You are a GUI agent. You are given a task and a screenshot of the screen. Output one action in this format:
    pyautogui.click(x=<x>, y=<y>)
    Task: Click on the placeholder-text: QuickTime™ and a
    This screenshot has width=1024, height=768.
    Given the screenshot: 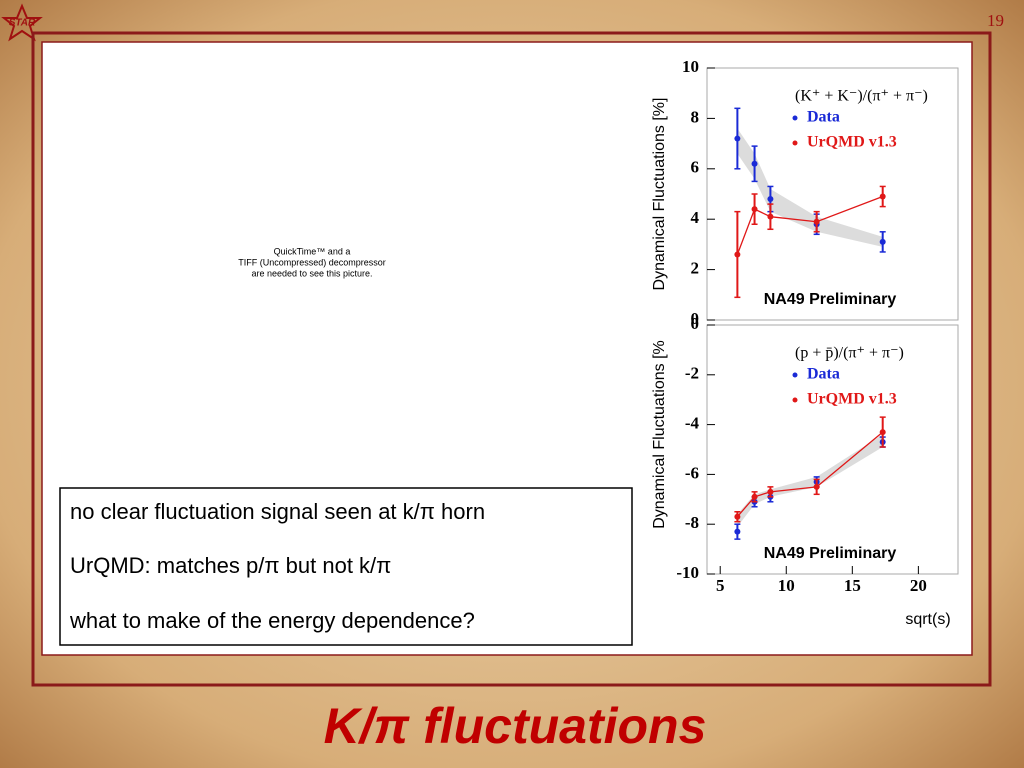 What is the action you would take?
    pyautogui.click(x=312, y=251)
    